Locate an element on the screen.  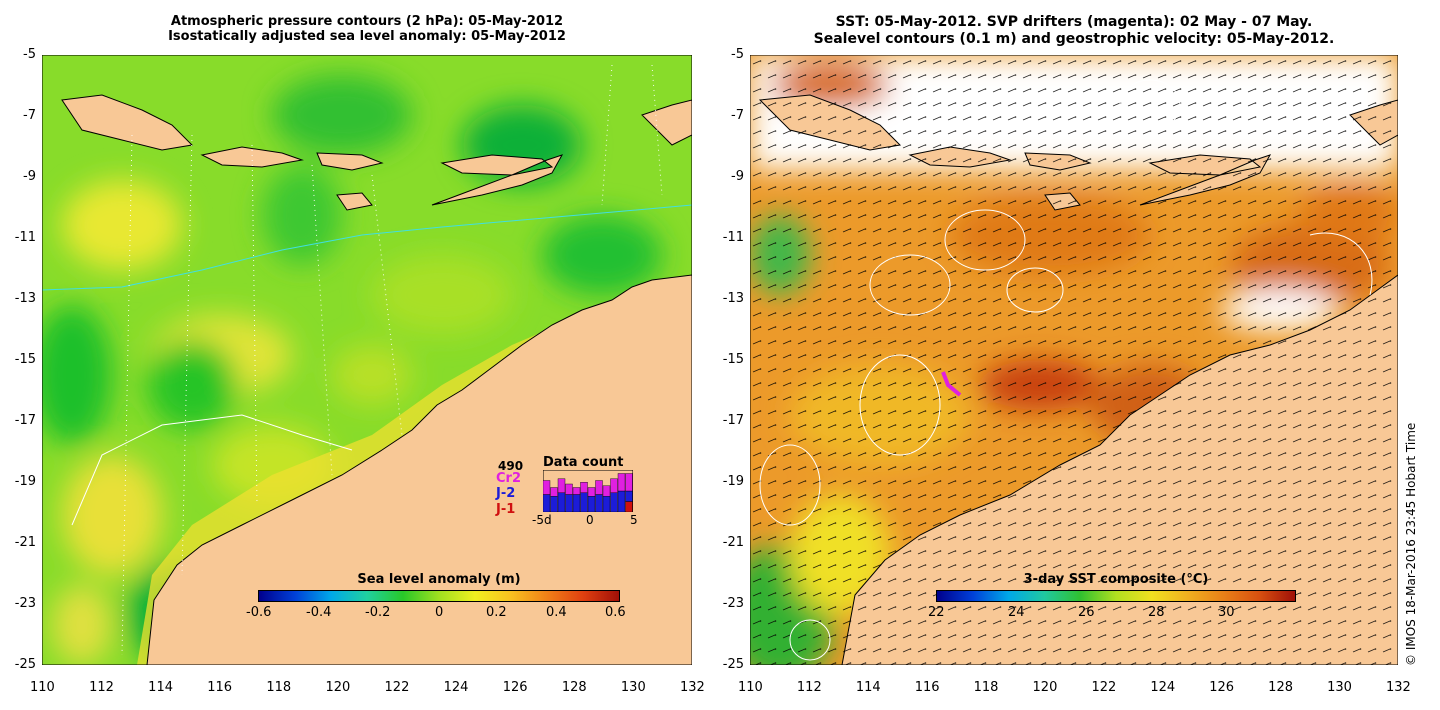
sla-tick: -0.4 is located at coordinates (319, 612).